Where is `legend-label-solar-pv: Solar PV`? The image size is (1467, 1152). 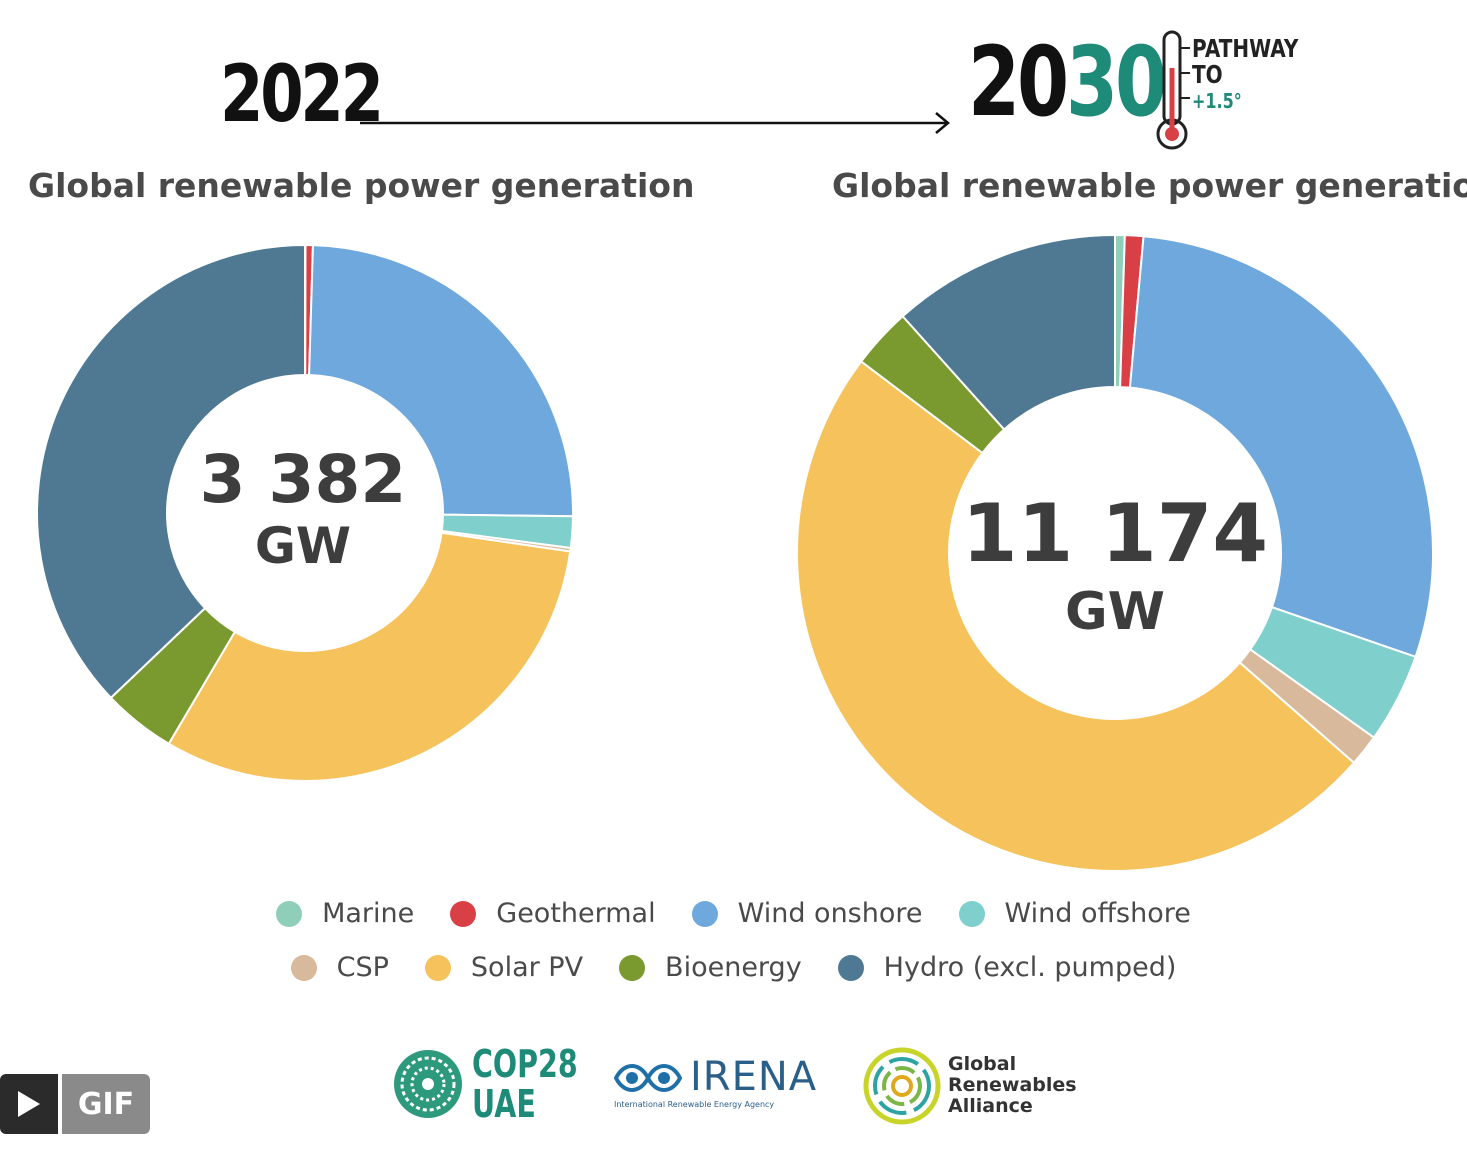 legend-label-solar-pv: Solar PV is located at coordinates (527, 967).